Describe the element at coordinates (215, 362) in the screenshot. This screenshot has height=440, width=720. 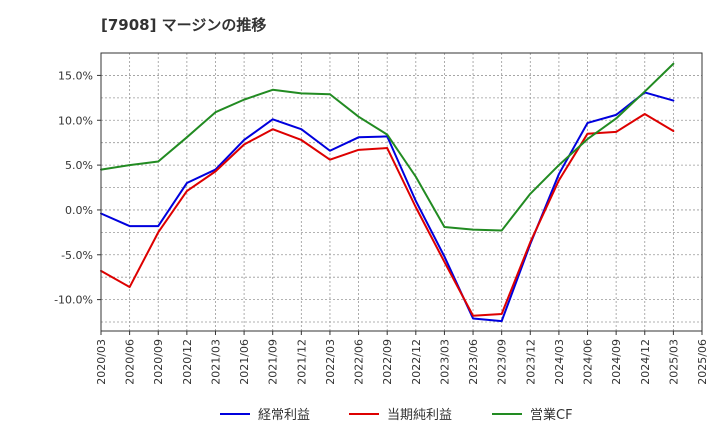
I see `x-tick-label: 2021/03` at that location.